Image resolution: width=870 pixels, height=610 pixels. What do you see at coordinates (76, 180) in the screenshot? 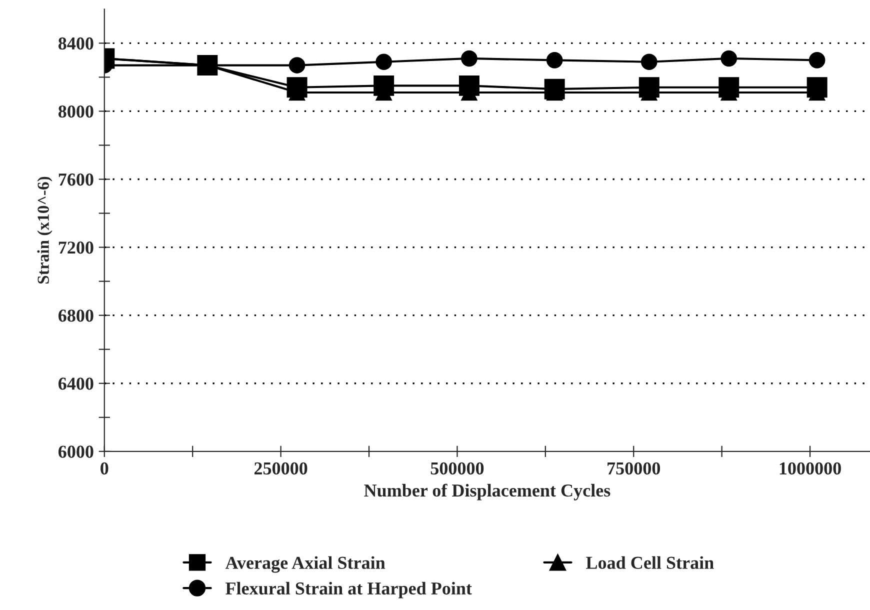
I see `y-tick-label: 7600` at bounding box center [76, 180].